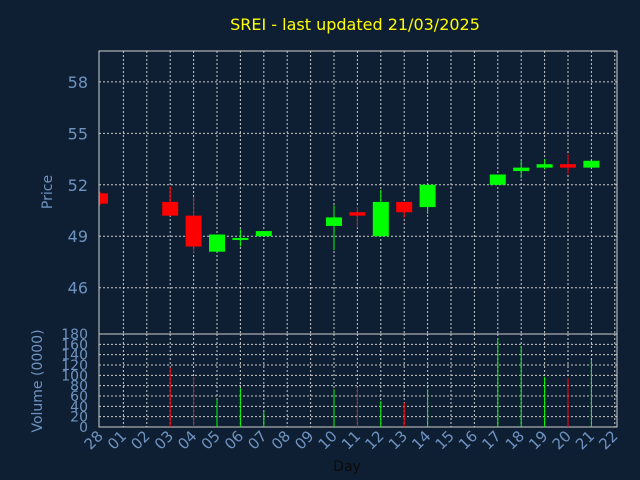 The image size is (640, 480). Describe the element at coordinates (187, 440) in the screenshot. I see `day-tick-label: 04` at that location.